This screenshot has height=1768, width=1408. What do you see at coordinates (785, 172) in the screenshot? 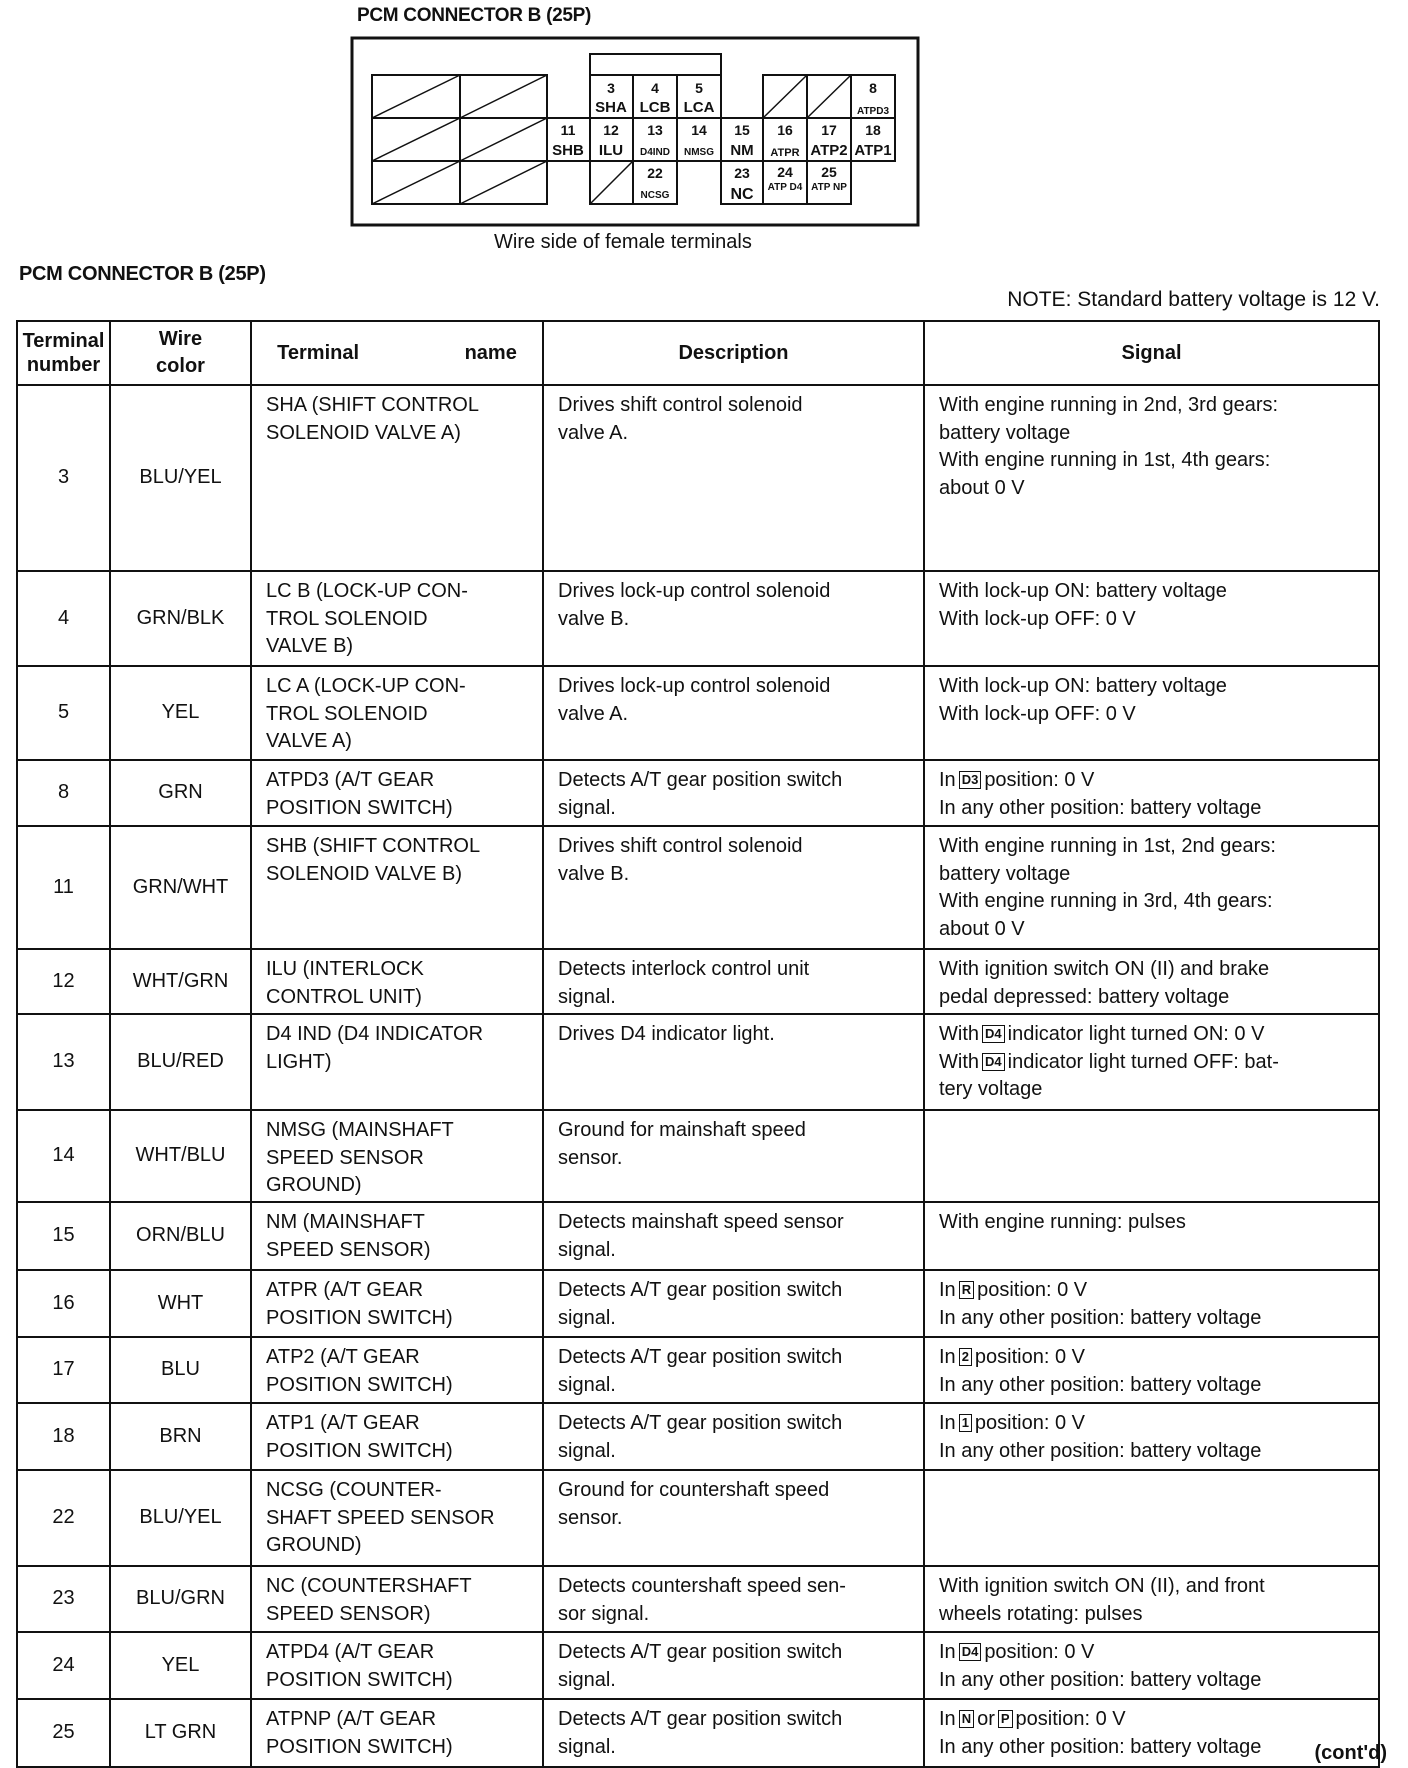
I see `terminal-24-num: 24` at bounding box center [785, 172].